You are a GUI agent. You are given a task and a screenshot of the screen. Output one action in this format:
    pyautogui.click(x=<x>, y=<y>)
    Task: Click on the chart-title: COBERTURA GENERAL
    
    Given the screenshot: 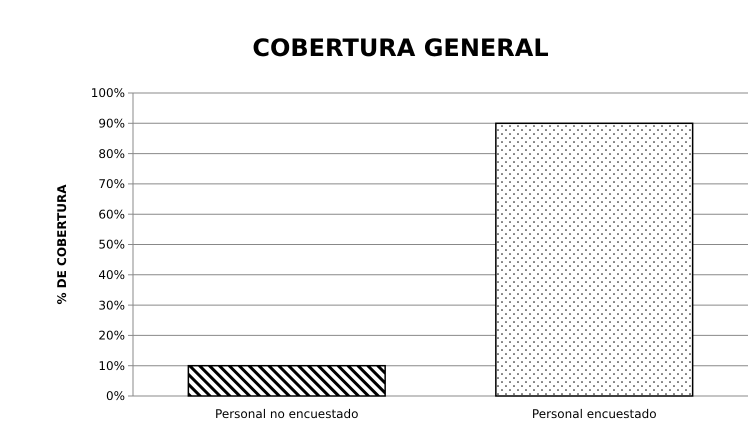 What is the action you would take?
    pyautogui.click(x=400, y=48)
    